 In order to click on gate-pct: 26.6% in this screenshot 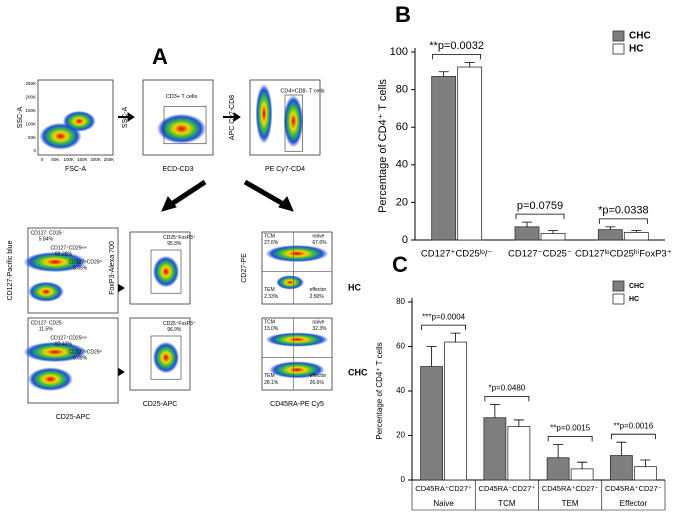, I will do `click(317, 383)`.